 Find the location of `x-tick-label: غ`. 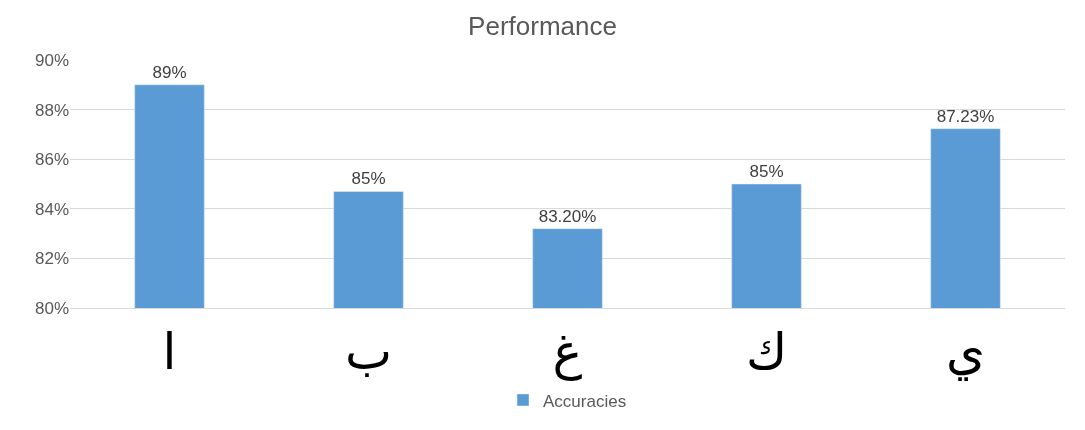

x-tick-label: غ is located at coordinates (567, 352).